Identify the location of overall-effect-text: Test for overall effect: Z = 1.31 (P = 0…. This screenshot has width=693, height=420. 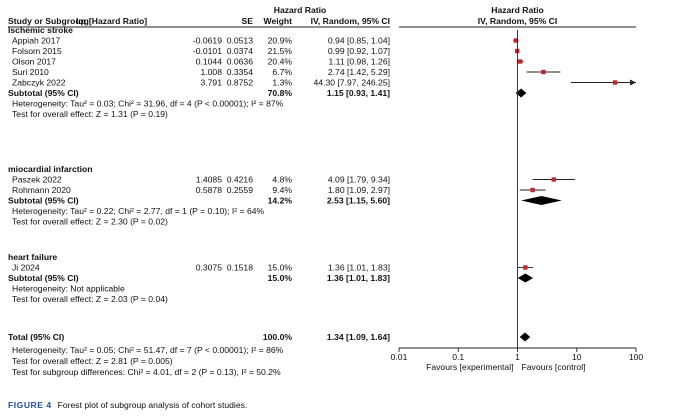
(90, 114).